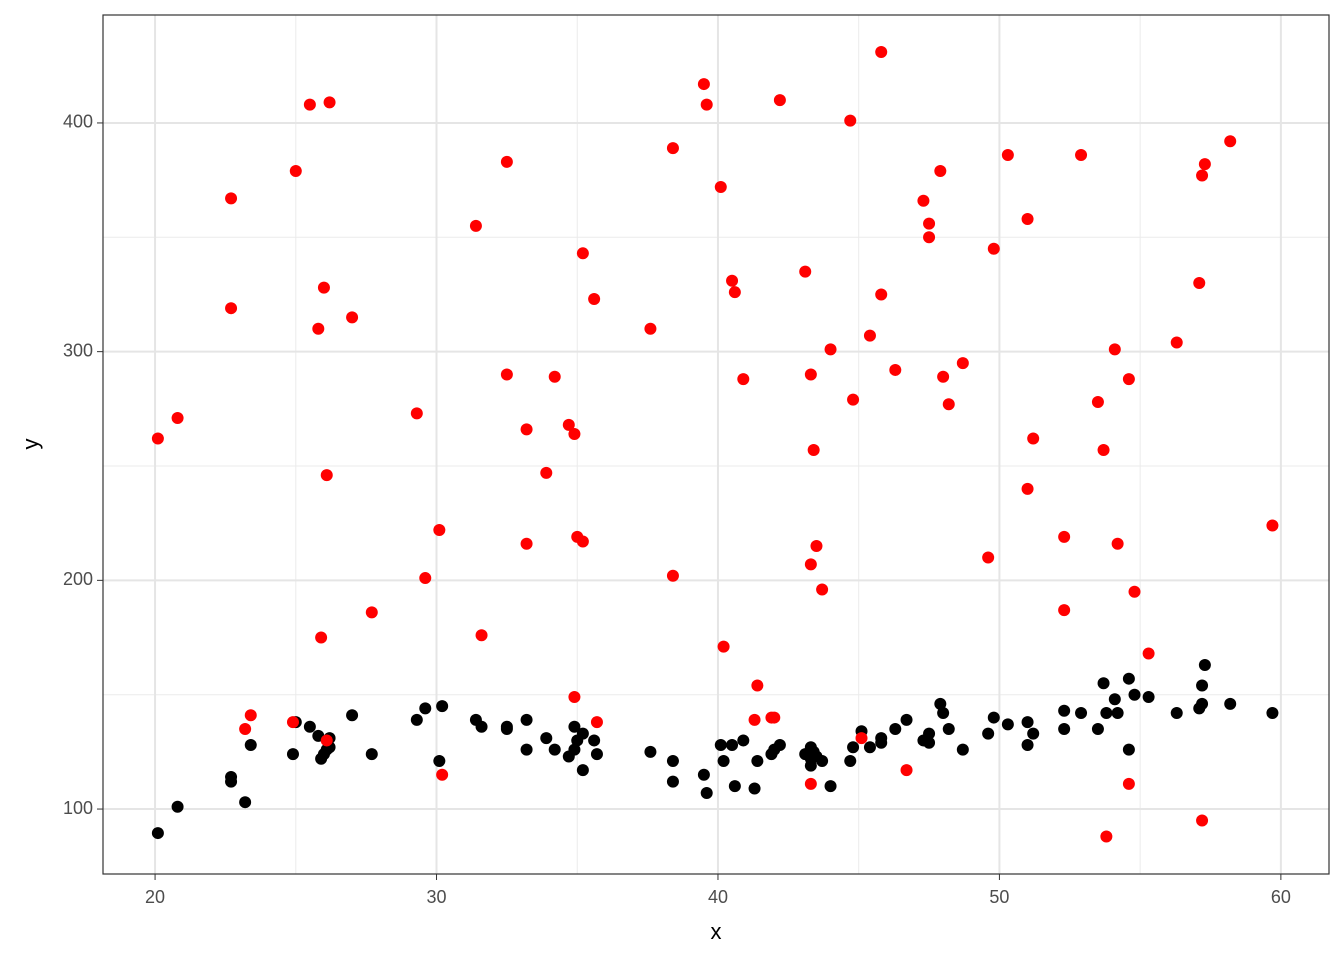 The width and height of the screenshot is (1344, 960). Describe the element at coordinates (437, 897) in the screenshot. I see `x-tick-label: 30` at that location.